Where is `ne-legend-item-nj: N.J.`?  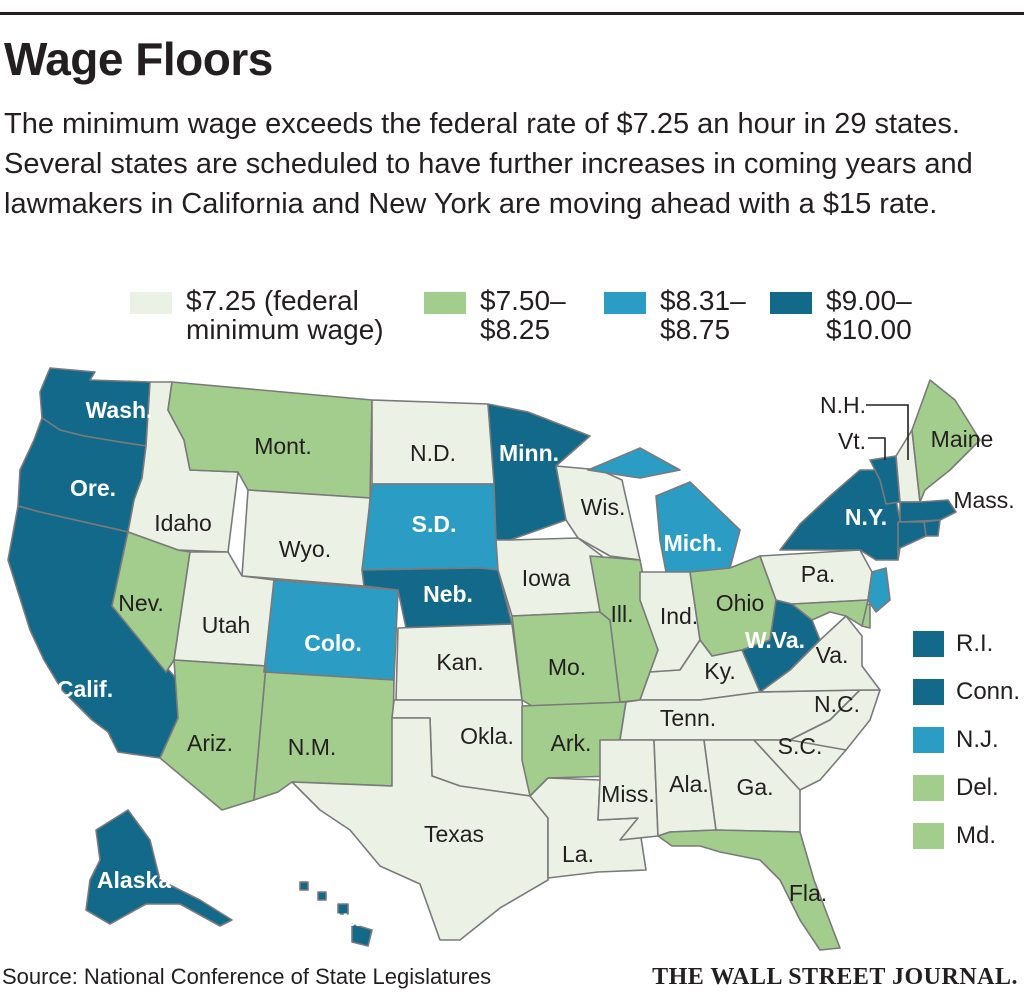 ne-legend-item-nj: N.J. is located at coordinates (968, 740).